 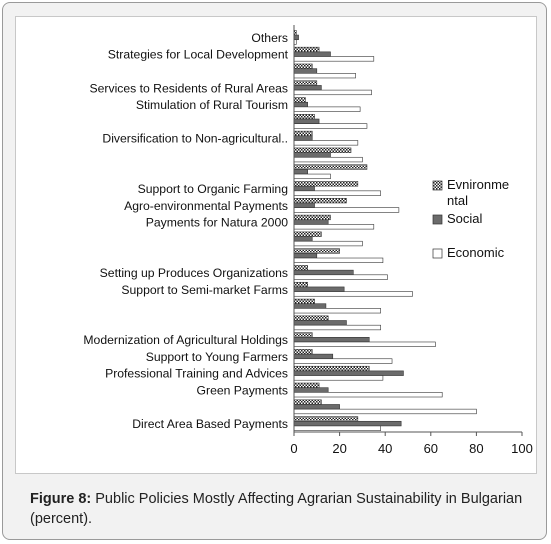 I want to click on category-label-14: Support to Organic Farming, so click(x=213, y=189).